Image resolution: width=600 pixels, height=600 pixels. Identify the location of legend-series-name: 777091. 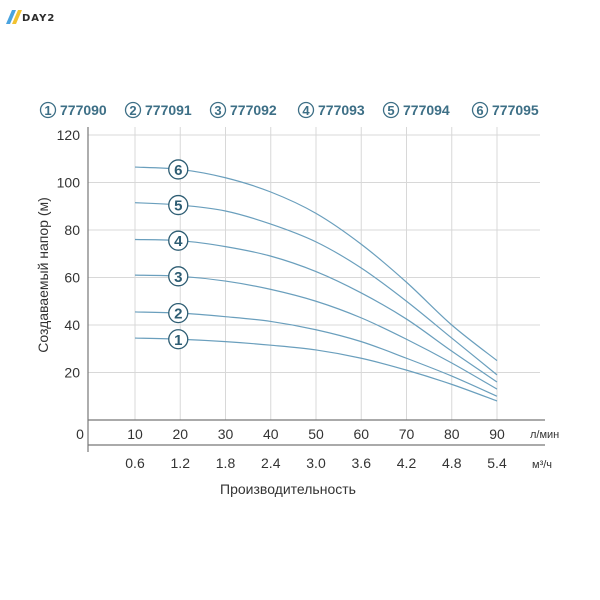
(168, 110).